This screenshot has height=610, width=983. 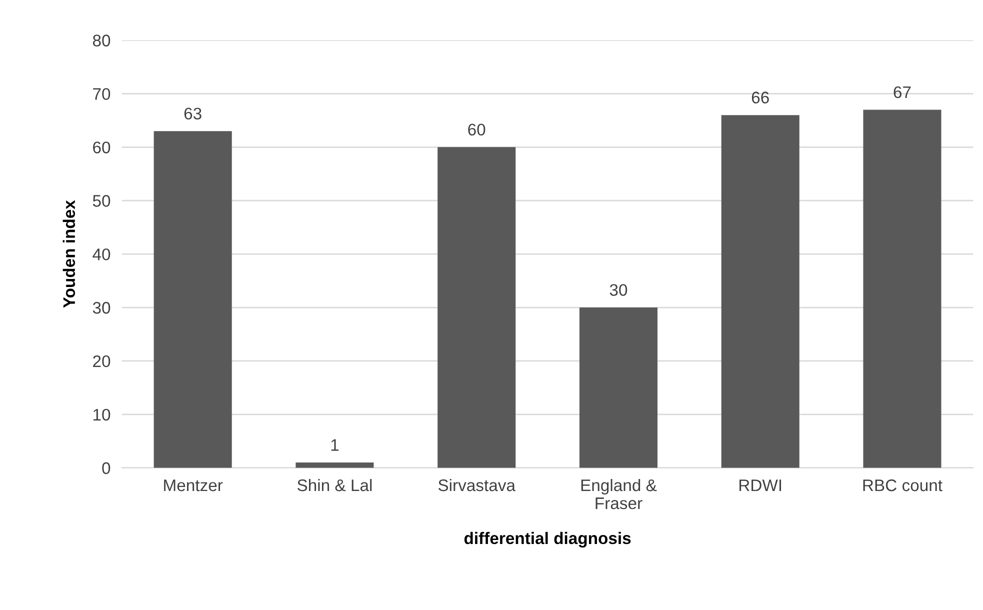 What do you see at coordinates (69, 254) in the screenshot?
I see `y-axis-title: Youden index` at bounding box center [69, 254].